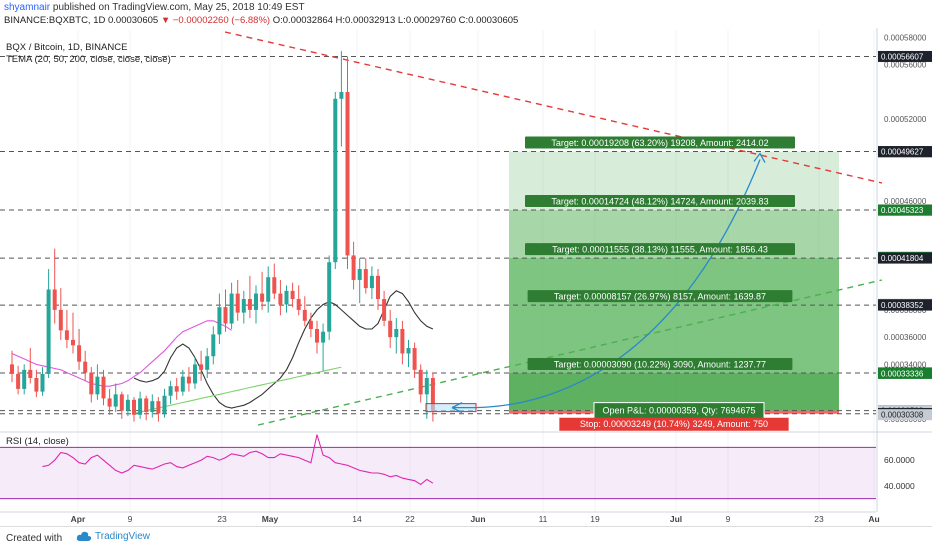 The image size is (932, 551). What do you see at coordinates (27, 7) in the screenshot?
I see `author-link: shyamnair` at bounding box center [27, 7].